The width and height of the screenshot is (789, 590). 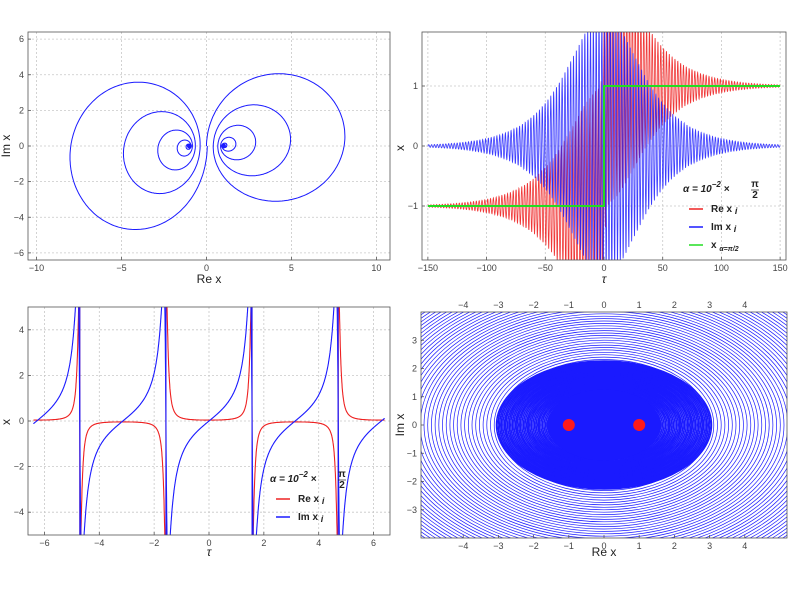 What do you see at coordinates (603, 305) in the screenshot?
I see `x-tick-label-top: 0` at bounding box center [603, 305].